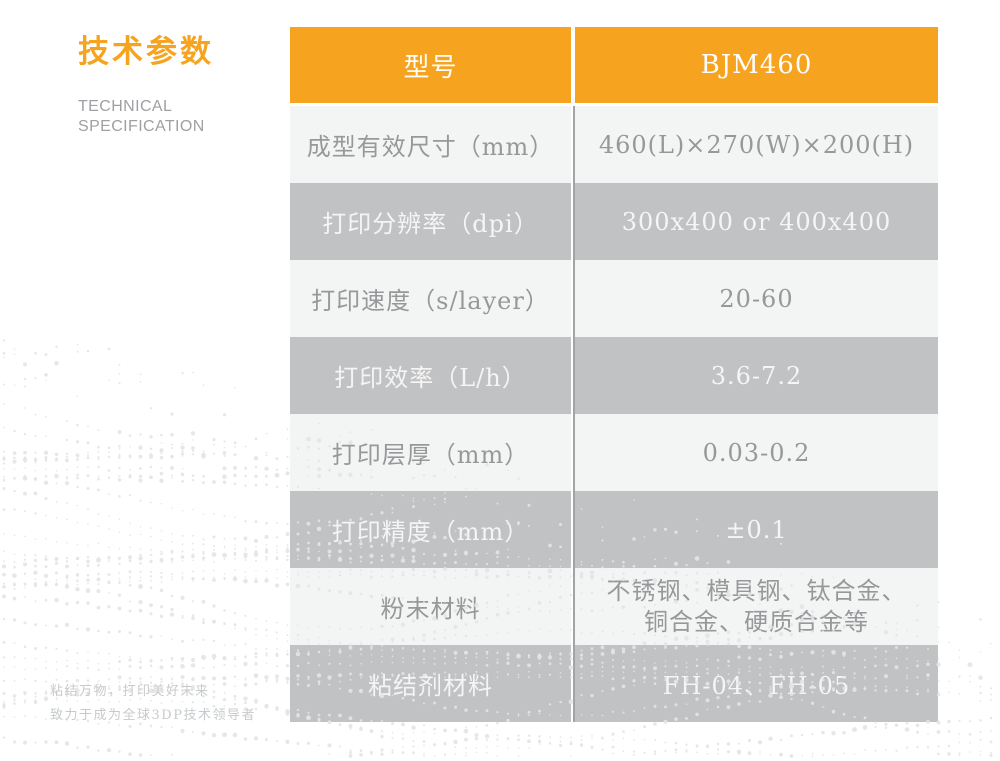  I want to click on subtitle-line-2: SPECIFICATION, so click(141, 126).